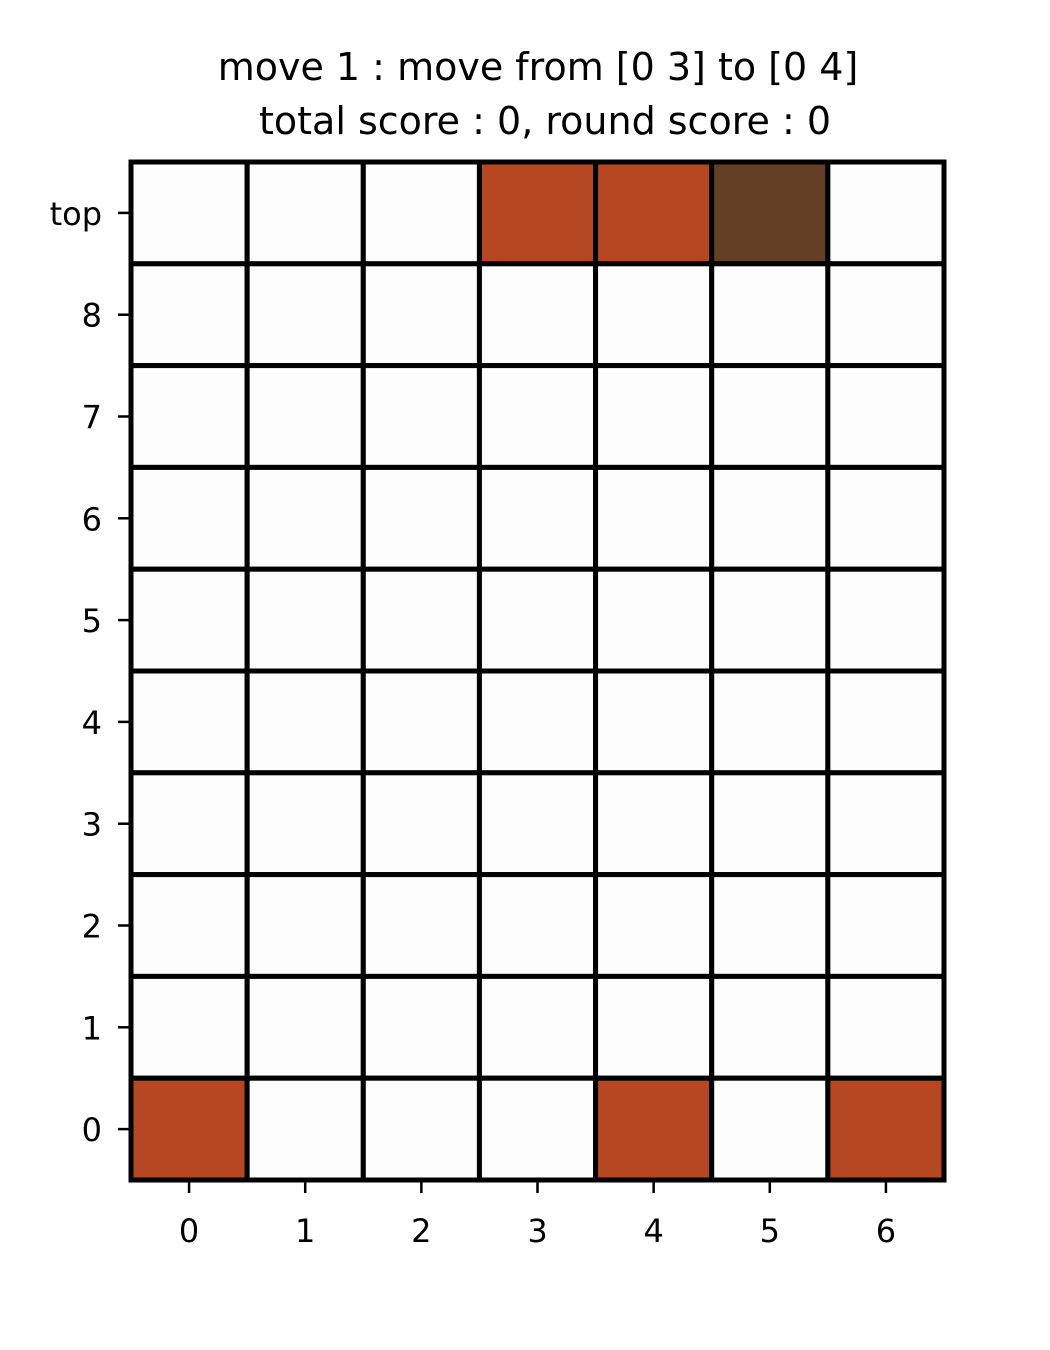 This screenshot has height=1350, width=1050. I want to click on column-label: 0, so click(189, 1231).